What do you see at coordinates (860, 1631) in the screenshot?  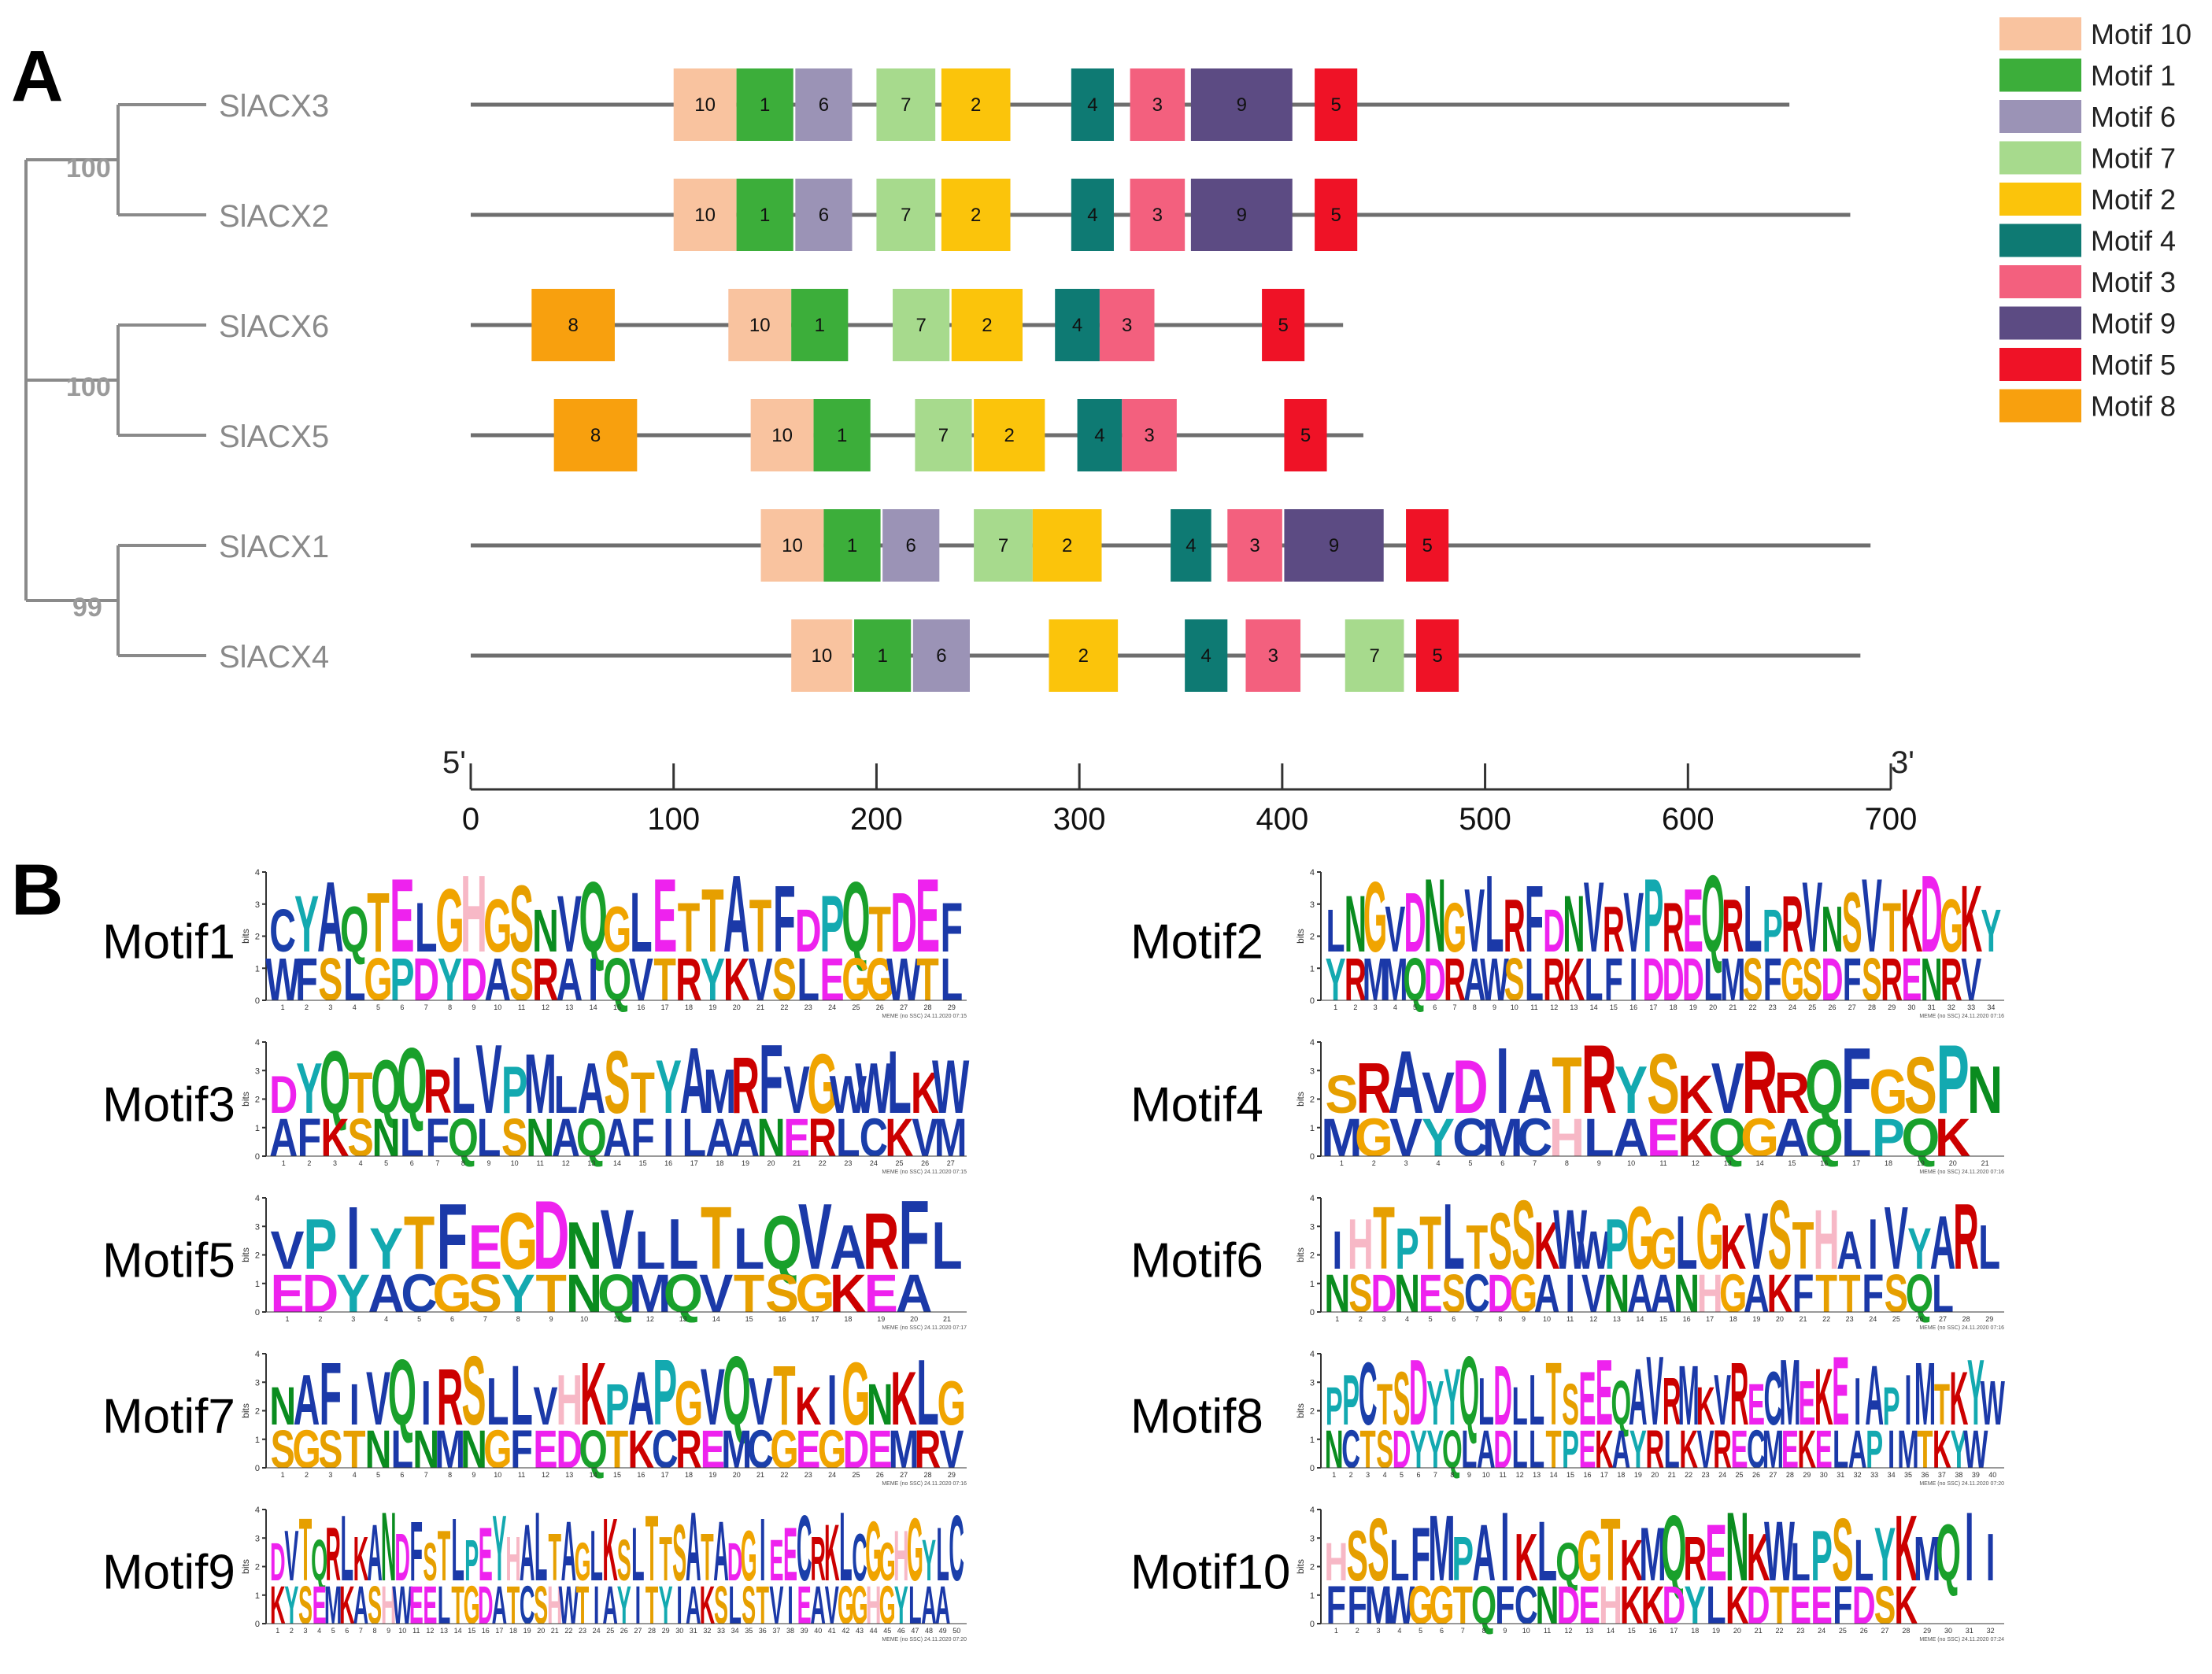 I see `logo-position-number: 43` at bounding box center [860, 1631].